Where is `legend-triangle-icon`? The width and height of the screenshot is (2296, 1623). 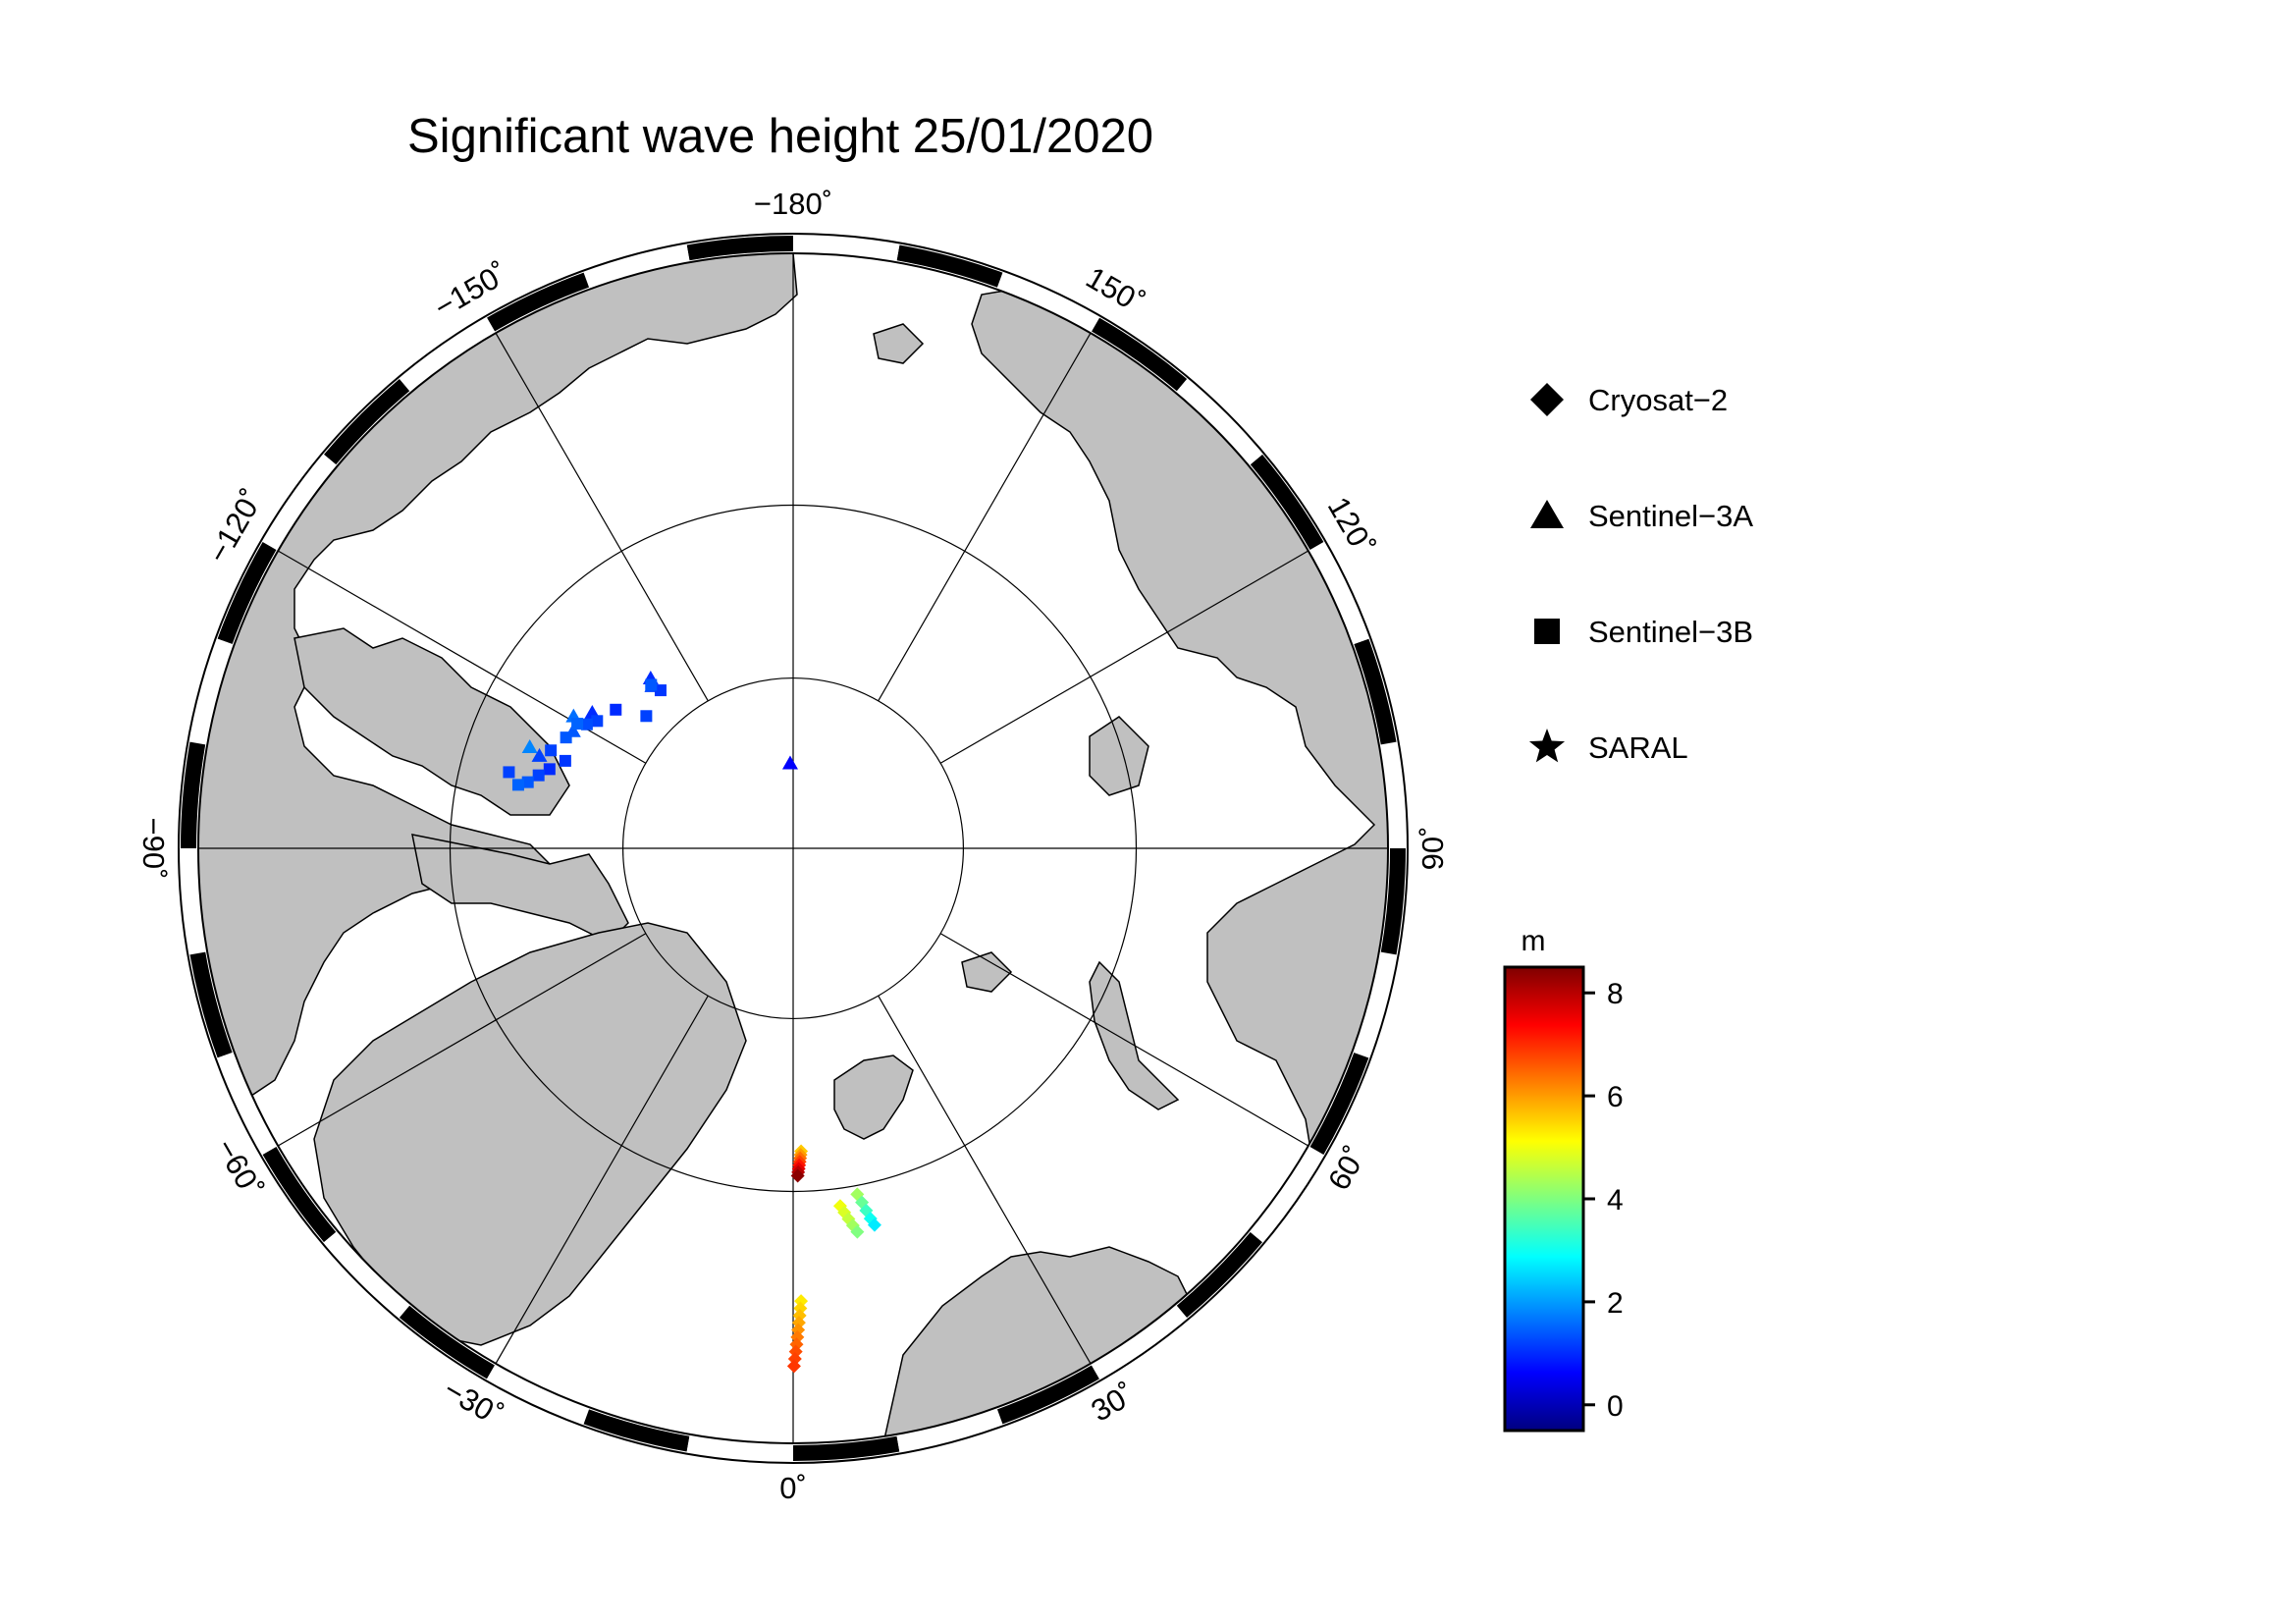
legend-triangle-icon is located at coordinates (1547, 514).